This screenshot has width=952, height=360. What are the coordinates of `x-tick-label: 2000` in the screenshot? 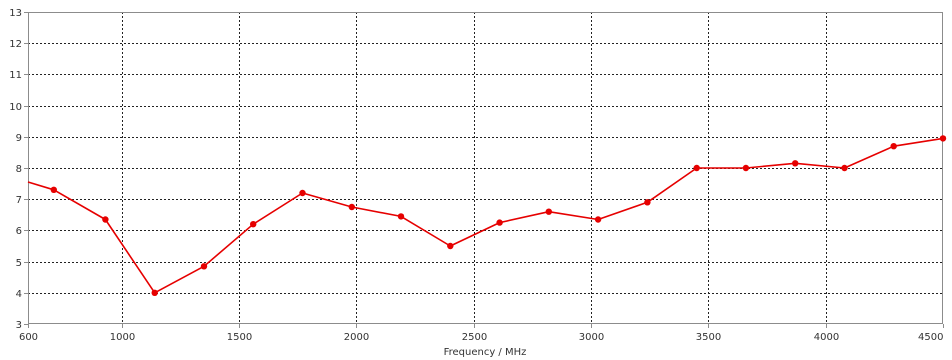 It's located at (356, 337).